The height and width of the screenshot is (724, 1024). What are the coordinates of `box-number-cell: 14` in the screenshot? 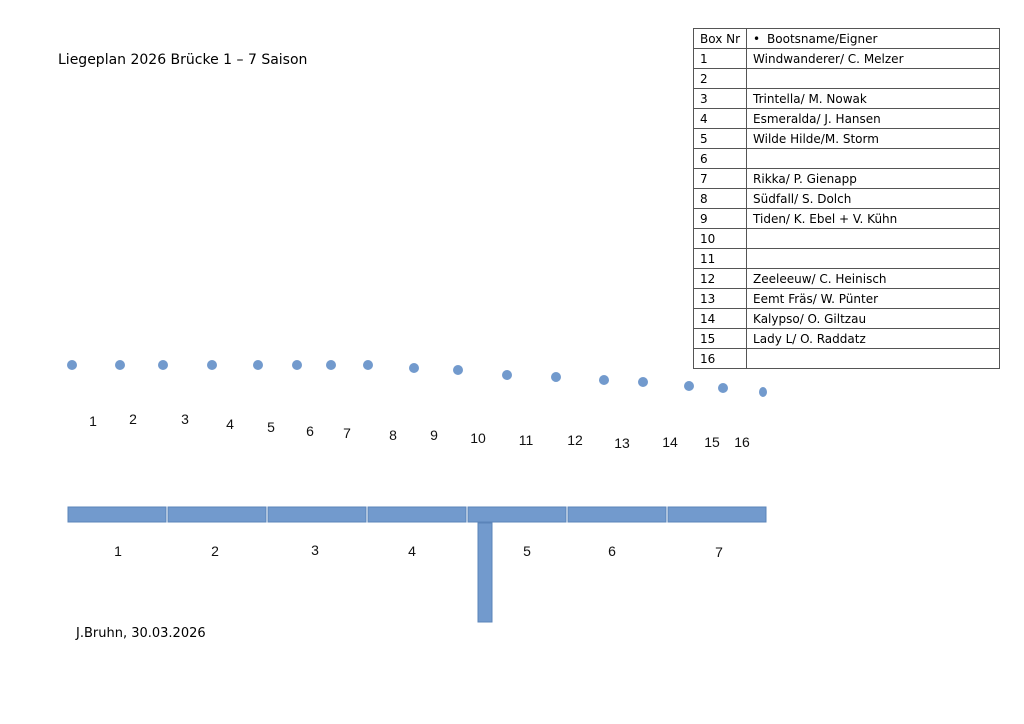 It's located at (720, 318).